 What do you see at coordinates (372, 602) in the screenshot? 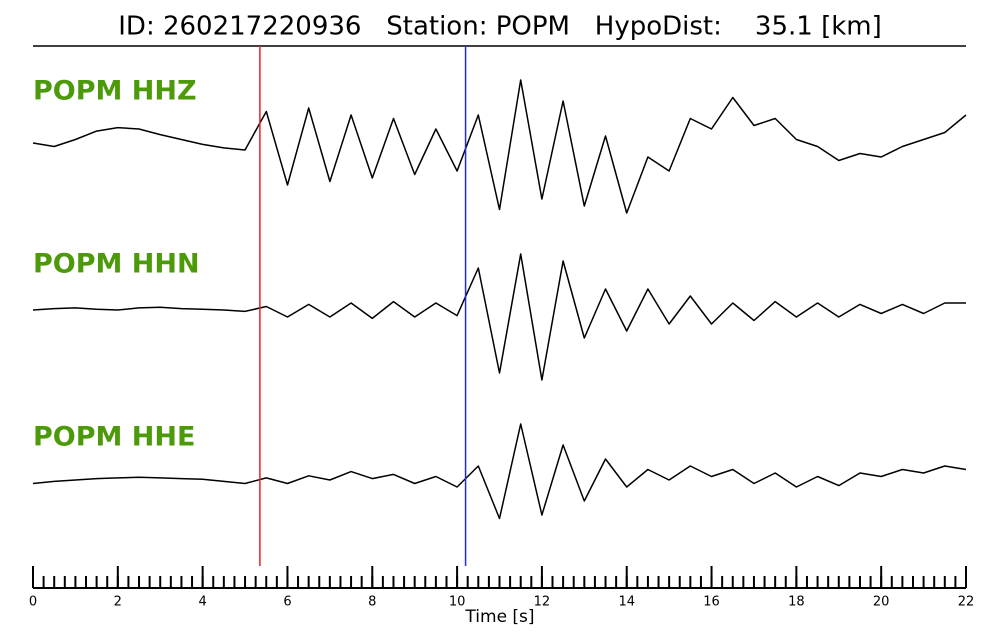
I see `x-tick-label: 8` at bounding box center [372, 602].